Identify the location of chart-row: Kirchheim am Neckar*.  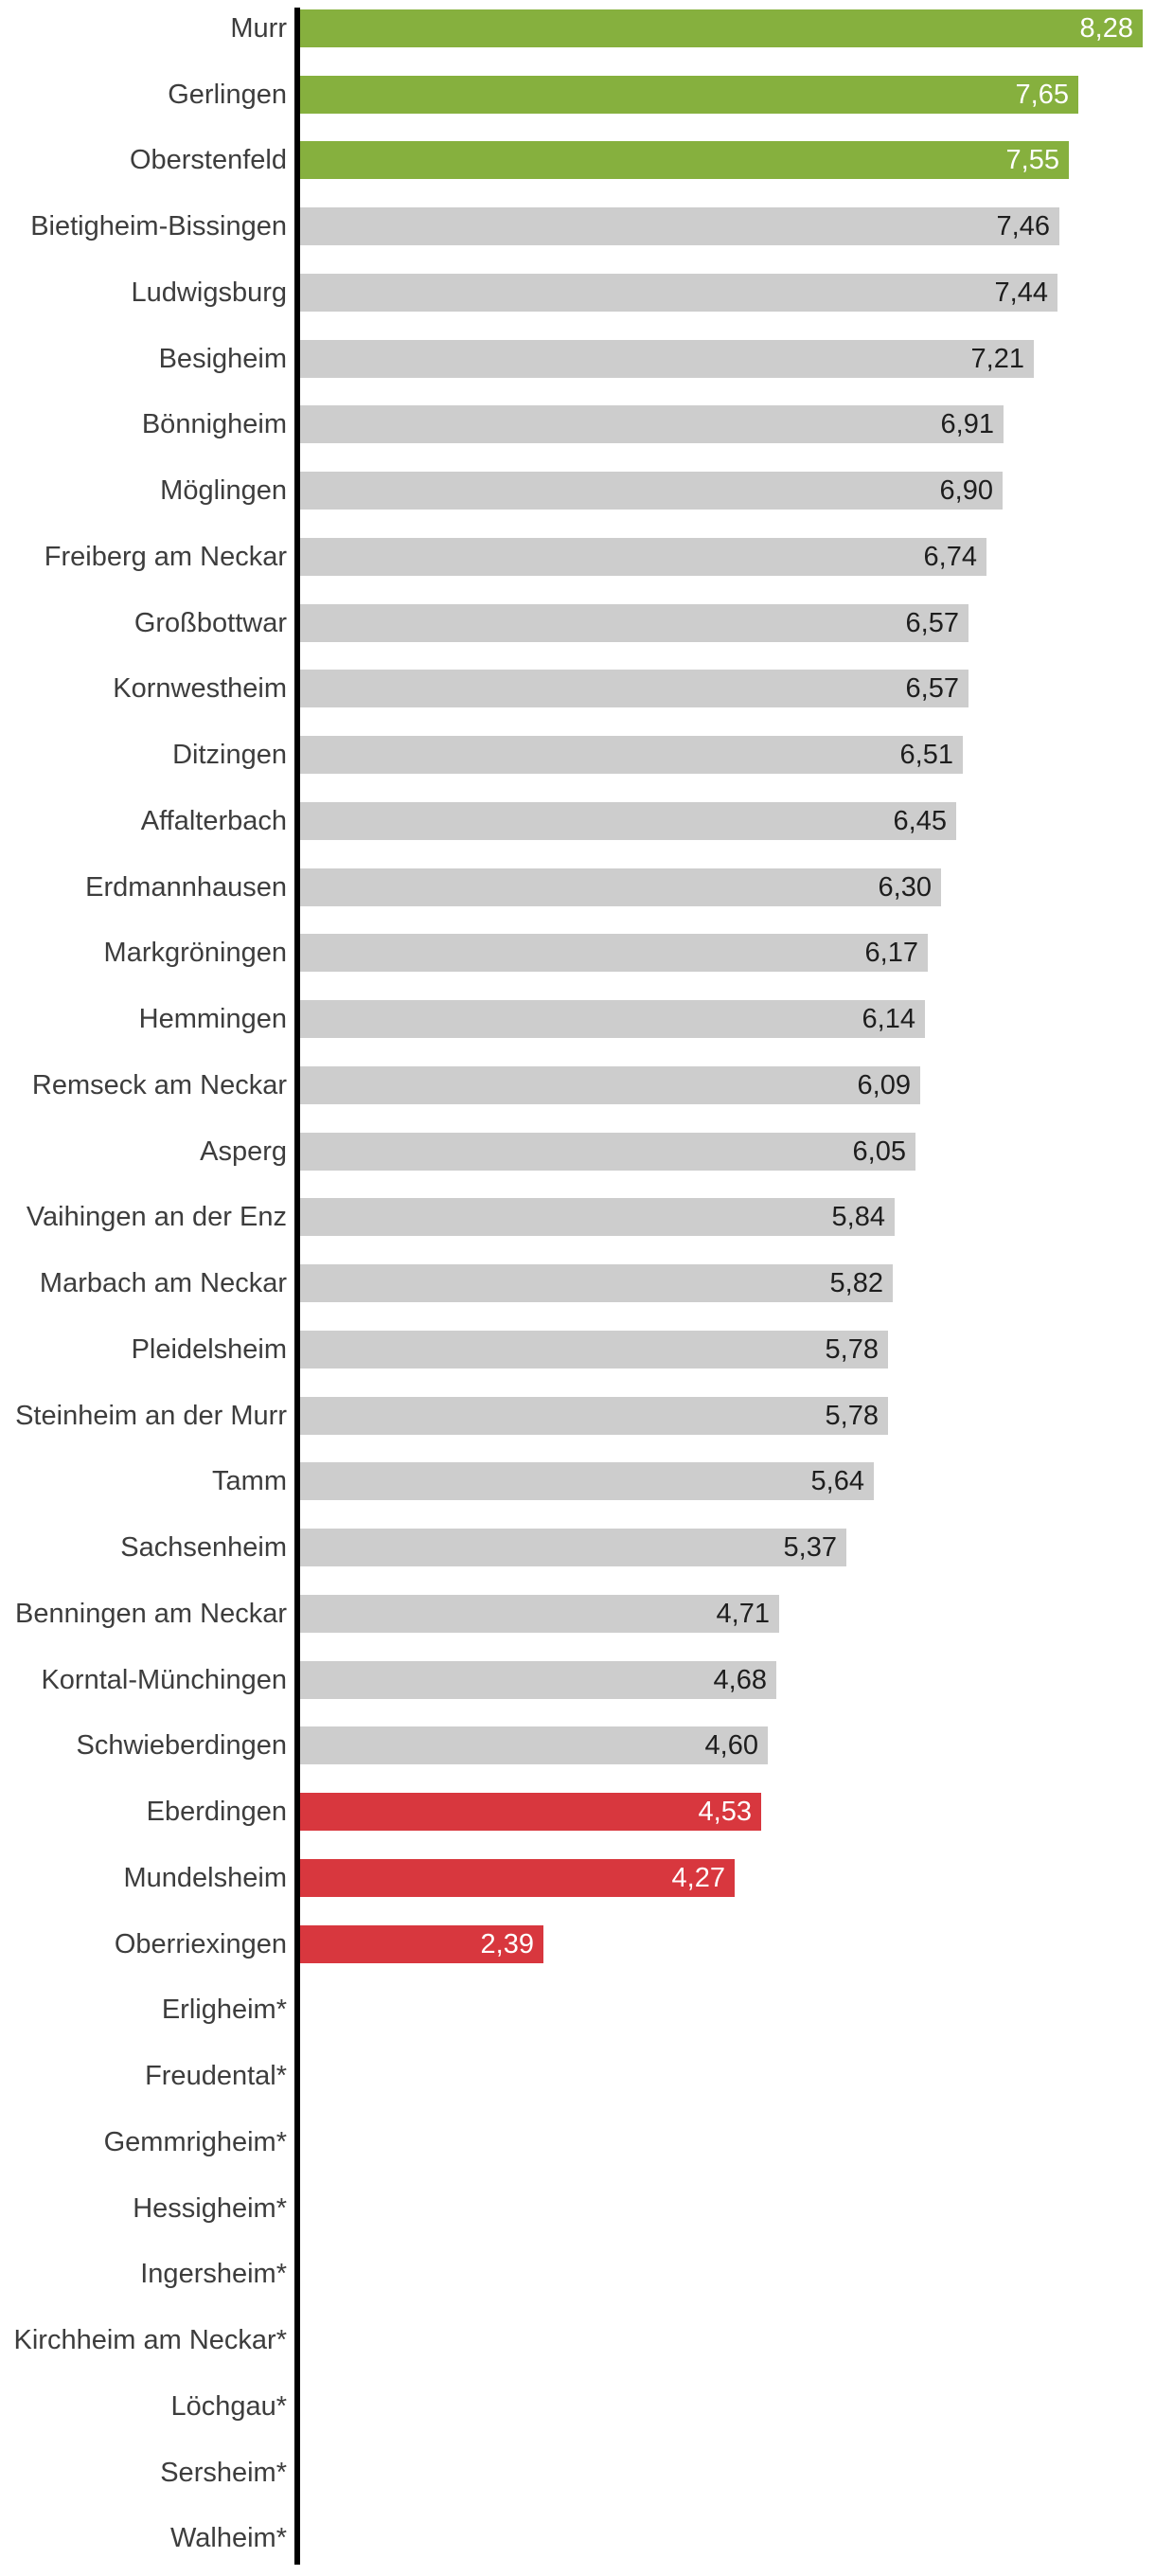
(577, 2345).